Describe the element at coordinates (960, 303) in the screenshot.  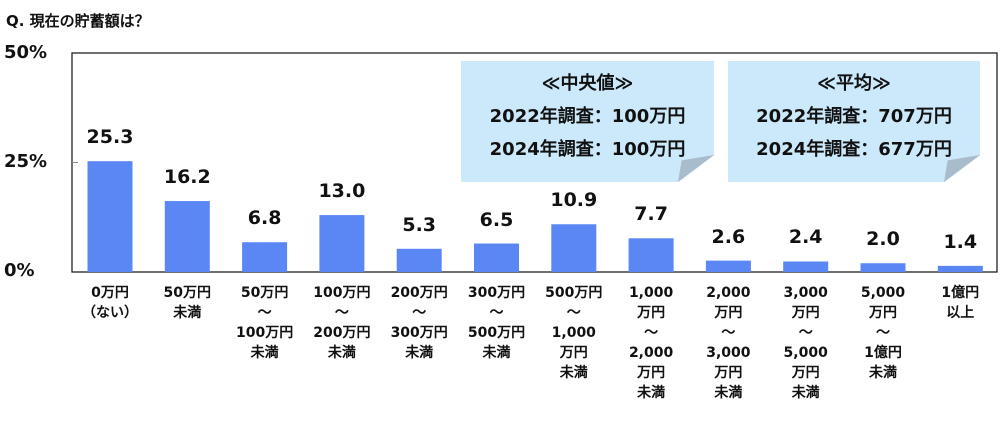
I see `x-tick-label: 1億円 以上` at that location.